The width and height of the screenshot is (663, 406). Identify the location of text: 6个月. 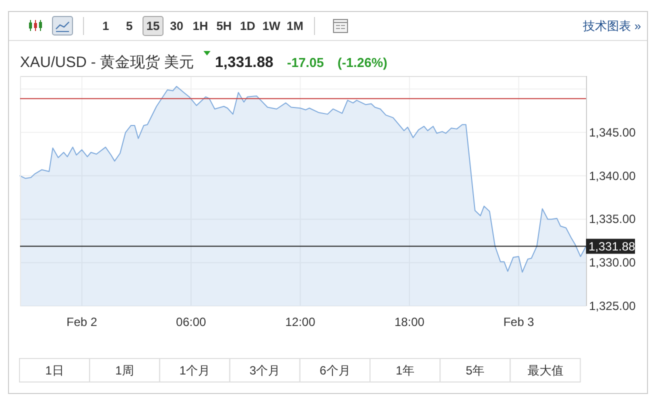
(335, 371).